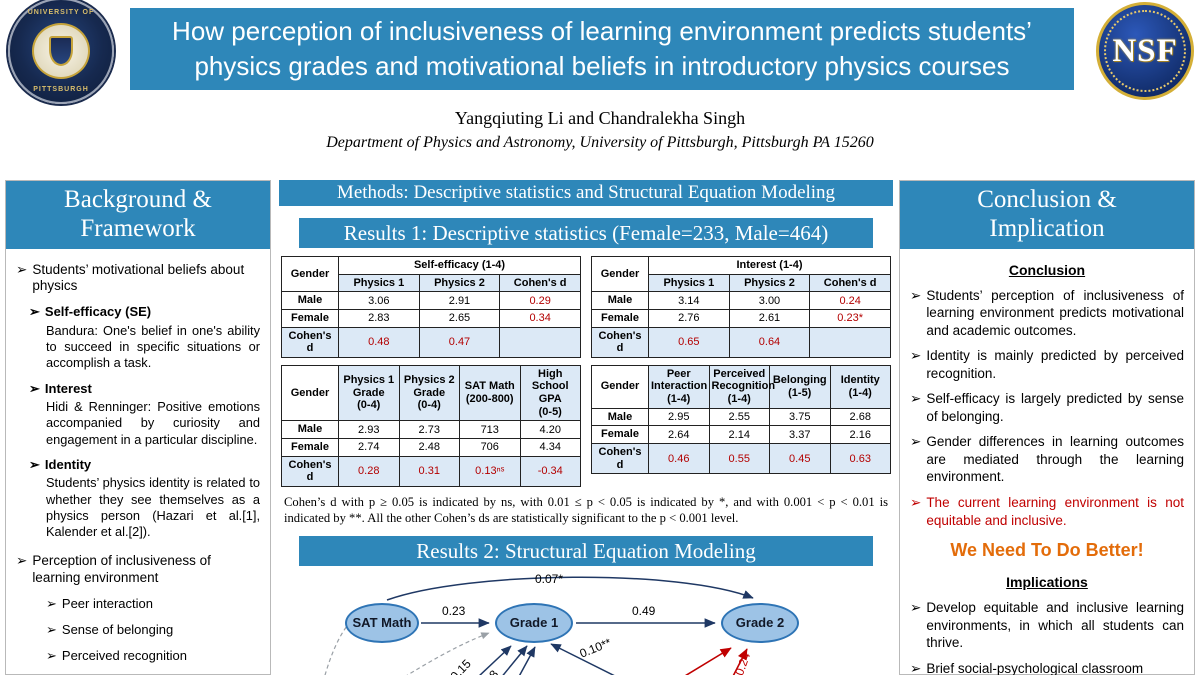  I want to click on nsf-logo-text: NSF, so click(1145, 50).